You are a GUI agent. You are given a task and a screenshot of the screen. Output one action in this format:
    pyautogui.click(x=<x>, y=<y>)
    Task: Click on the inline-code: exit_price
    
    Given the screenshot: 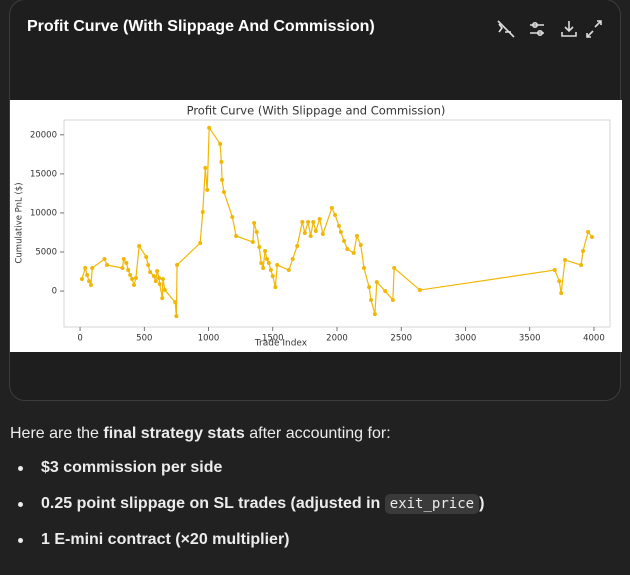 What is the action you would take?
    pyautogui.click(x=432, y=504)
    